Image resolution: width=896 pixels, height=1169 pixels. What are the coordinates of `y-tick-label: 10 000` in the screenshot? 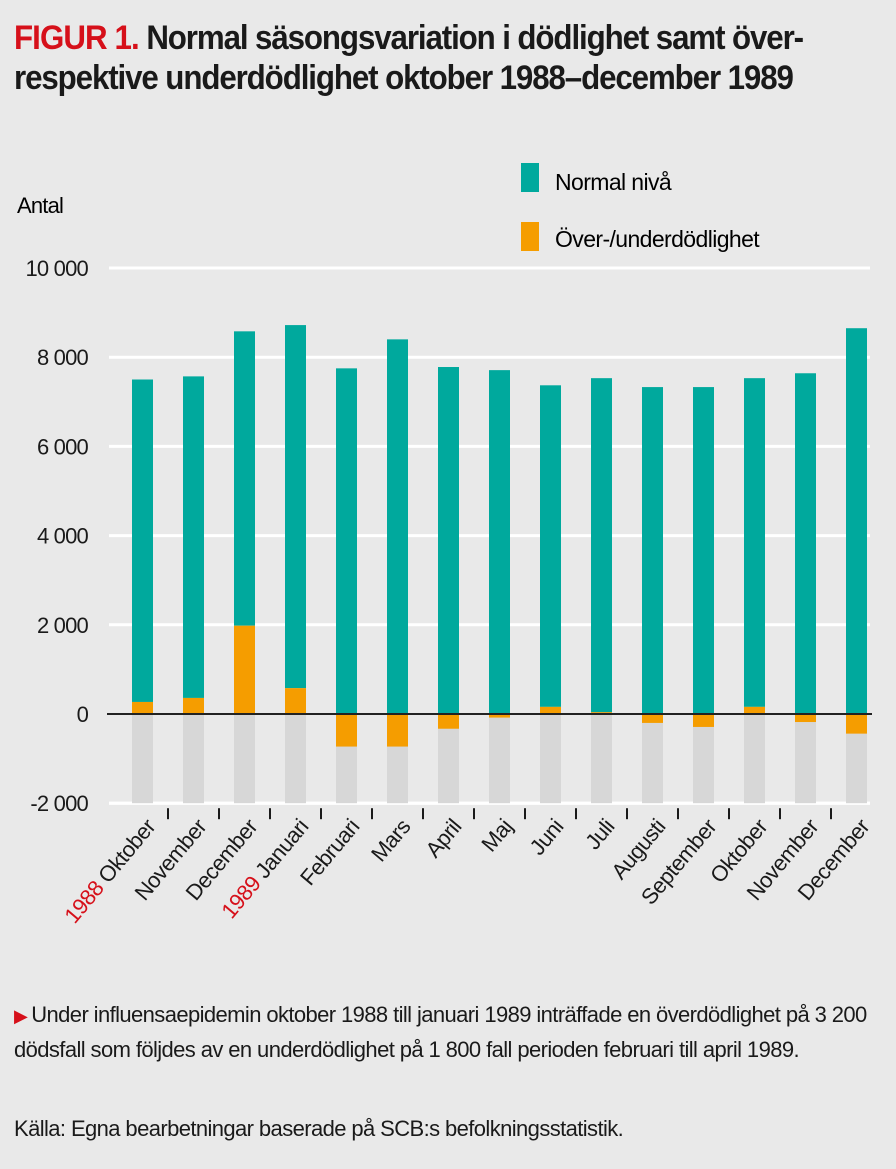 It's located at (57, 268).